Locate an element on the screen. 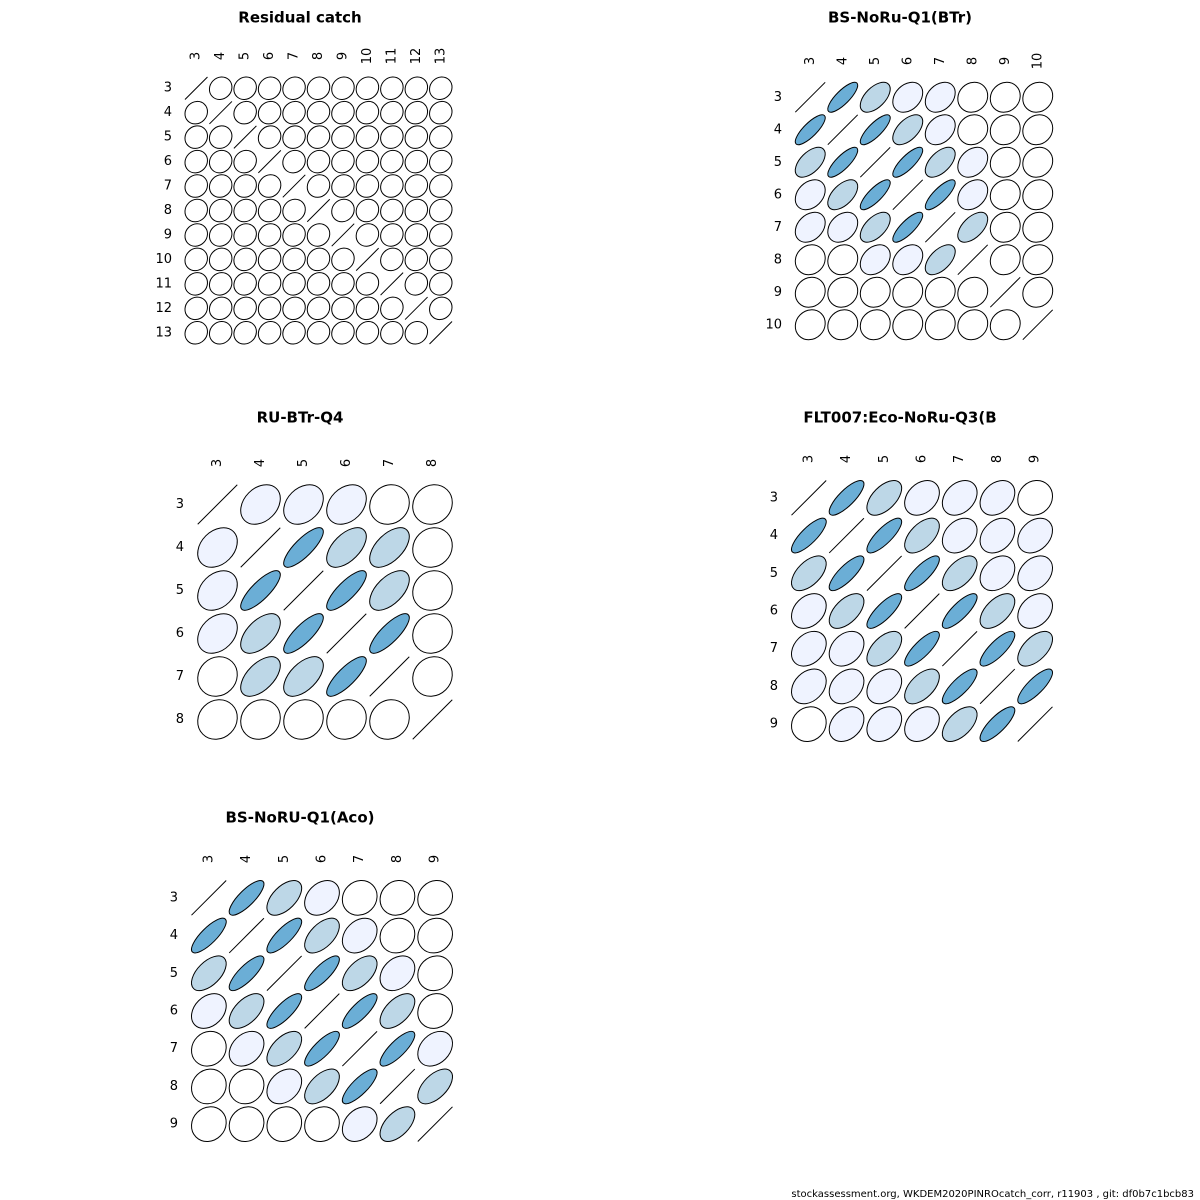 The width and height of the screenshot is (1200, 1200). row-label: 5 is located at coordinates (778, 162).